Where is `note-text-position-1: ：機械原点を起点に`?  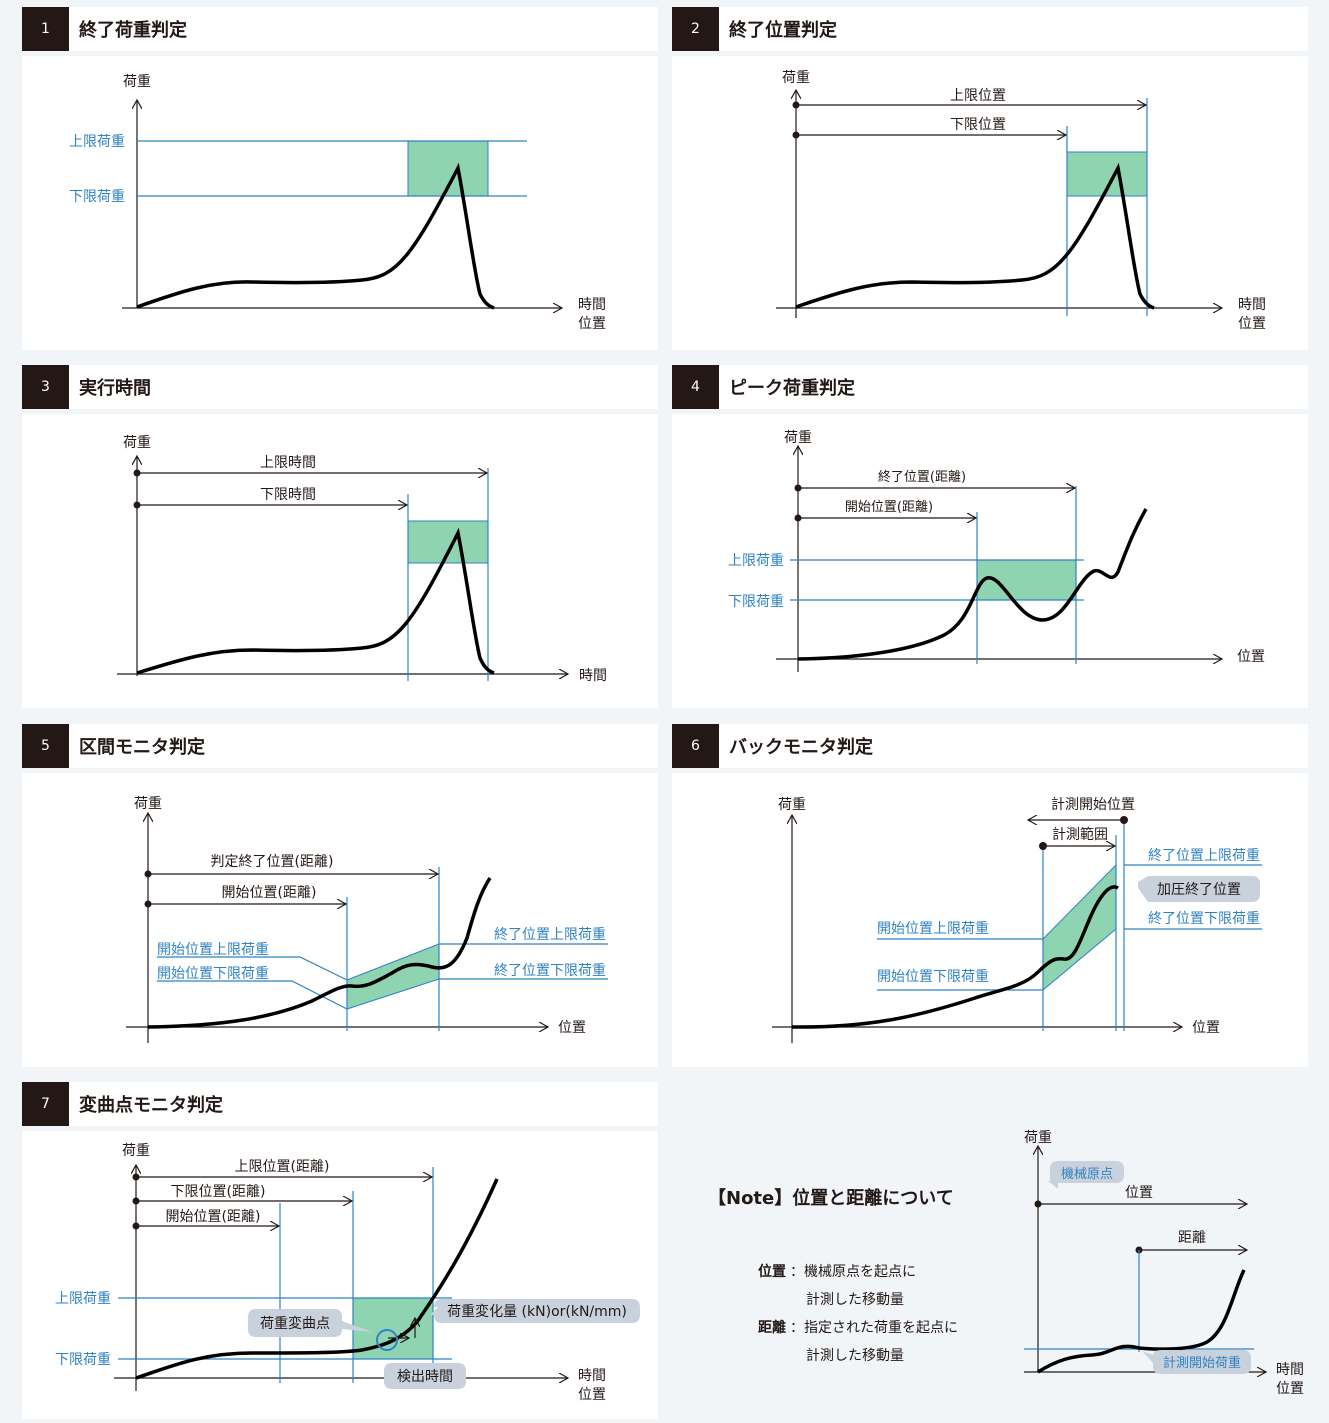 note-text-position-1: ：機械原点を起点に is located at coordinates (853, 1272).